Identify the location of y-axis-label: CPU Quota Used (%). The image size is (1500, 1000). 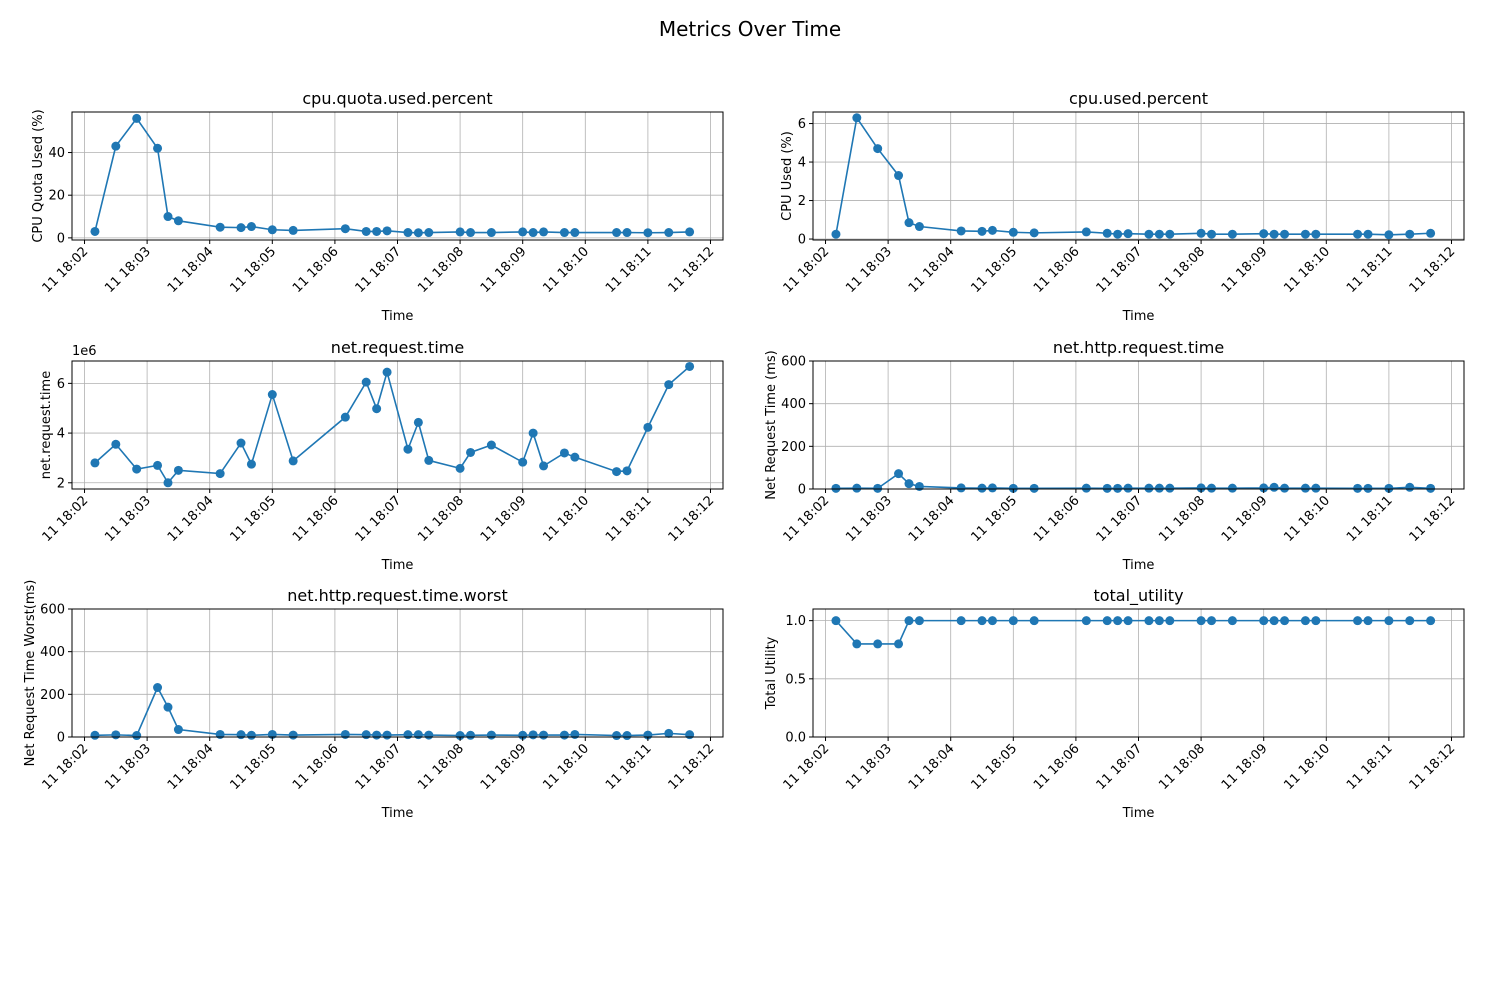
(38, 175).